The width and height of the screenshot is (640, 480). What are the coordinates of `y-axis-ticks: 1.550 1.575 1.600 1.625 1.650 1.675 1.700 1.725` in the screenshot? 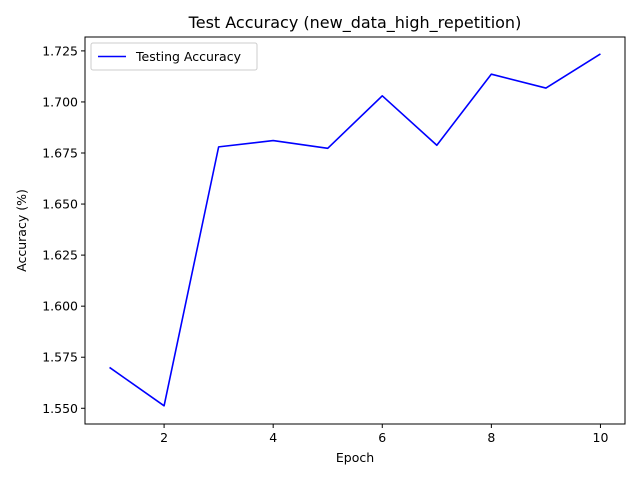 It's located at (63, 229).